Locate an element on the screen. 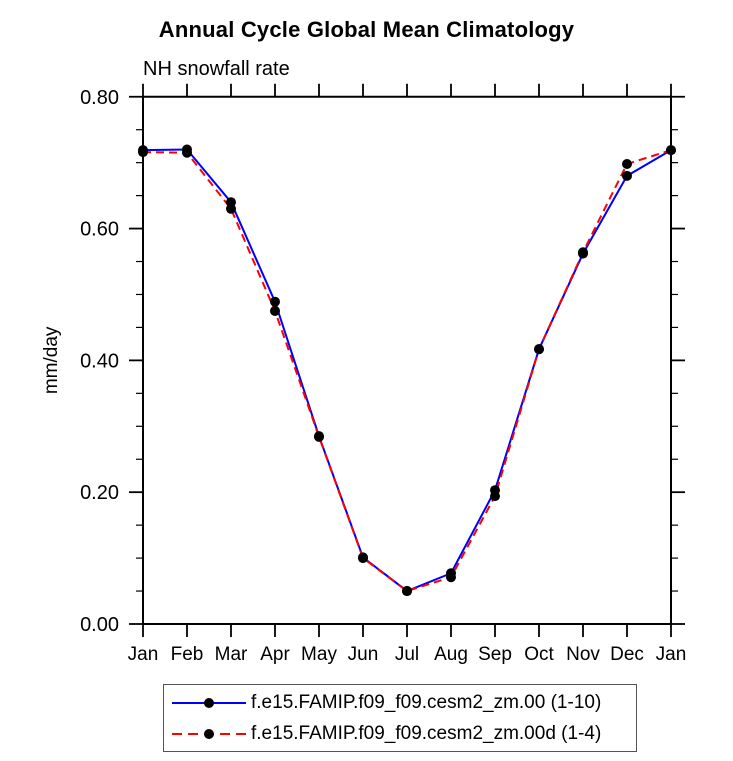  x-tick-label: Feb is located at coordinates (187, 654).